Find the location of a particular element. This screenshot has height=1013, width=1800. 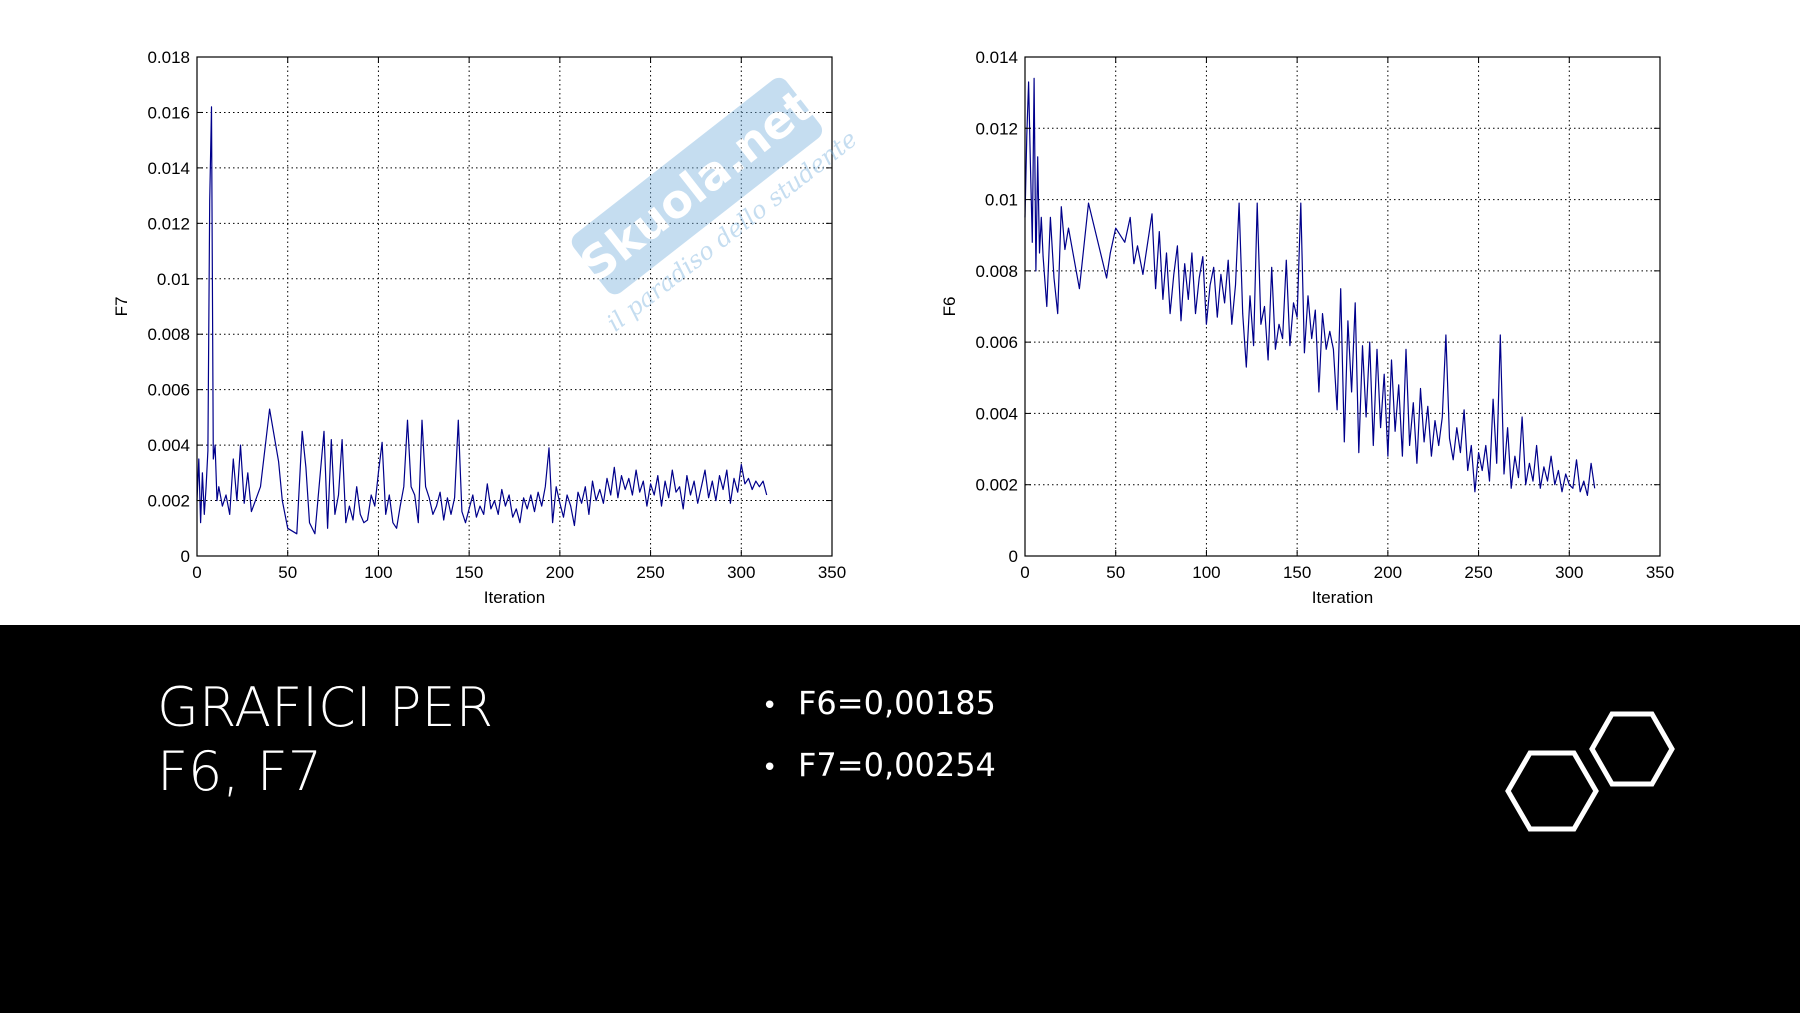

hexagon-small-icon is located at coordinates (1632, 749).